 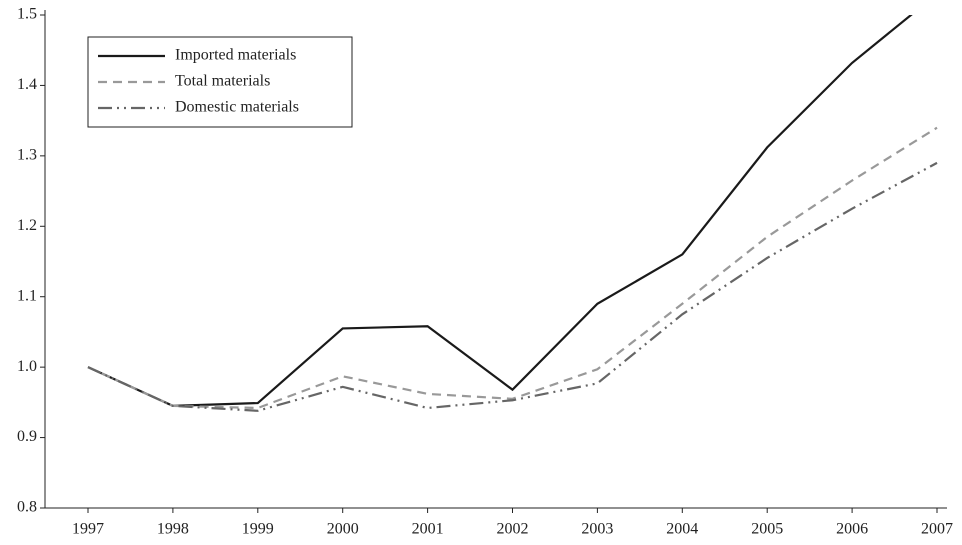 What do you see at coordinates (27, 507) in the screenshot?
I see `y-tick-label: 0.8` at bounding box center [27, 507].